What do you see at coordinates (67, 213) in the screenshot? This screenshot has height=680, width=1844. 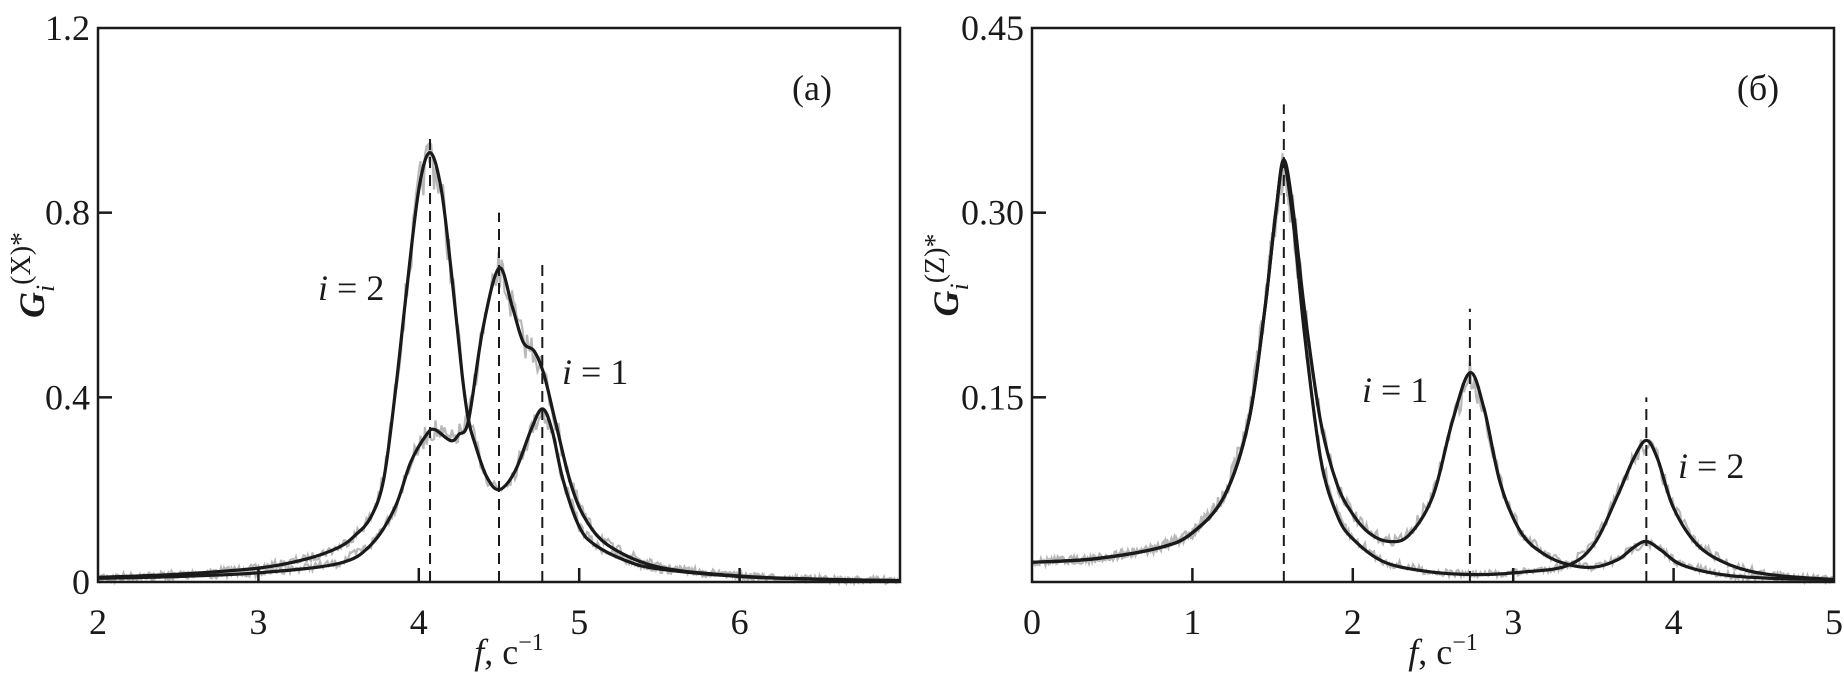 I see `y-tick-label: 0.8` at bounding box center [67, 213].